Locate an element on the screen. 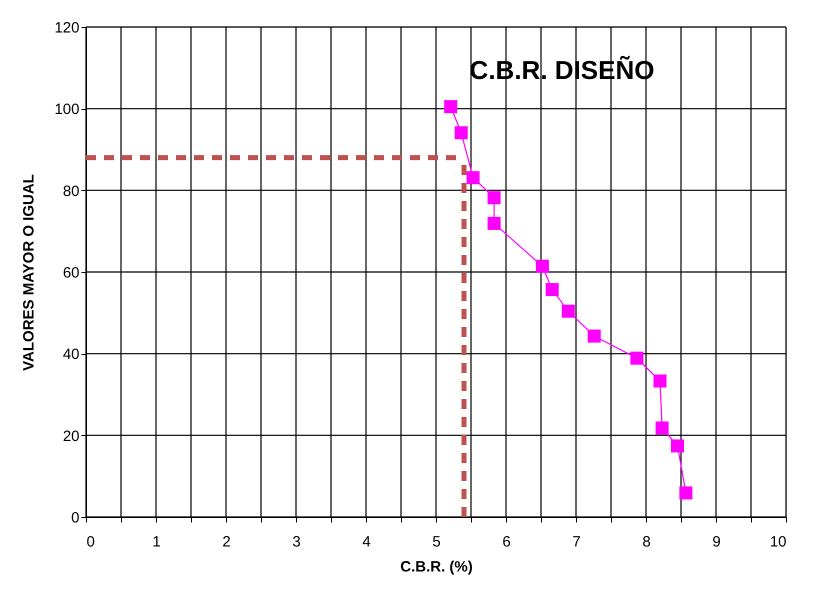 The width and height of the screenshot is (821, 596). y-tick-label: 80 is located at coordinates (71, 191).